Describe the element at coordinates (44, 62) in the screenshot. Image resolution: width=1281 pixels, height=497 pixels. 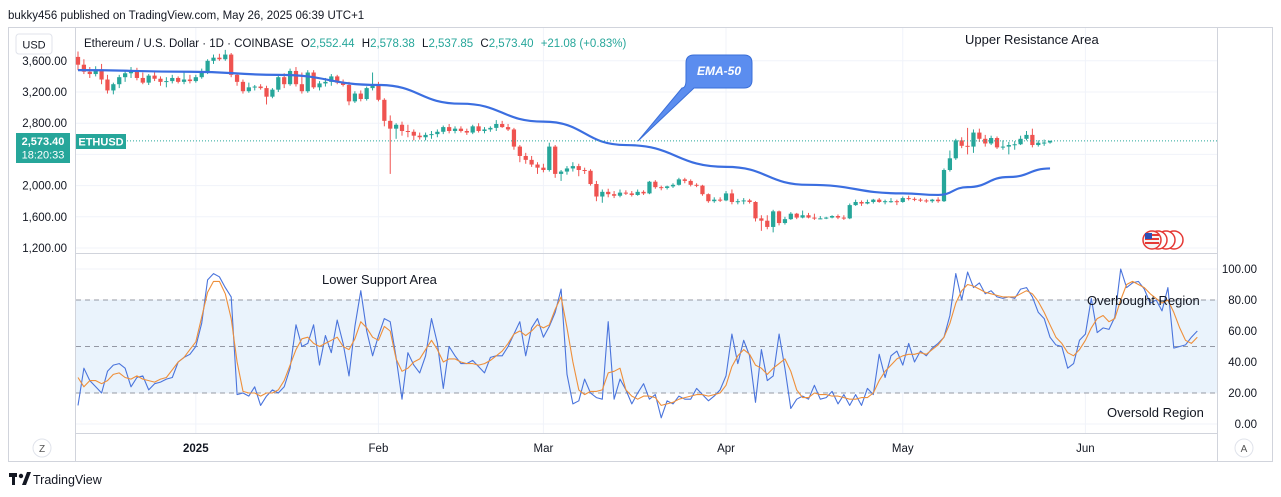
I see `price-tick-label: 3,600.00` at that location.